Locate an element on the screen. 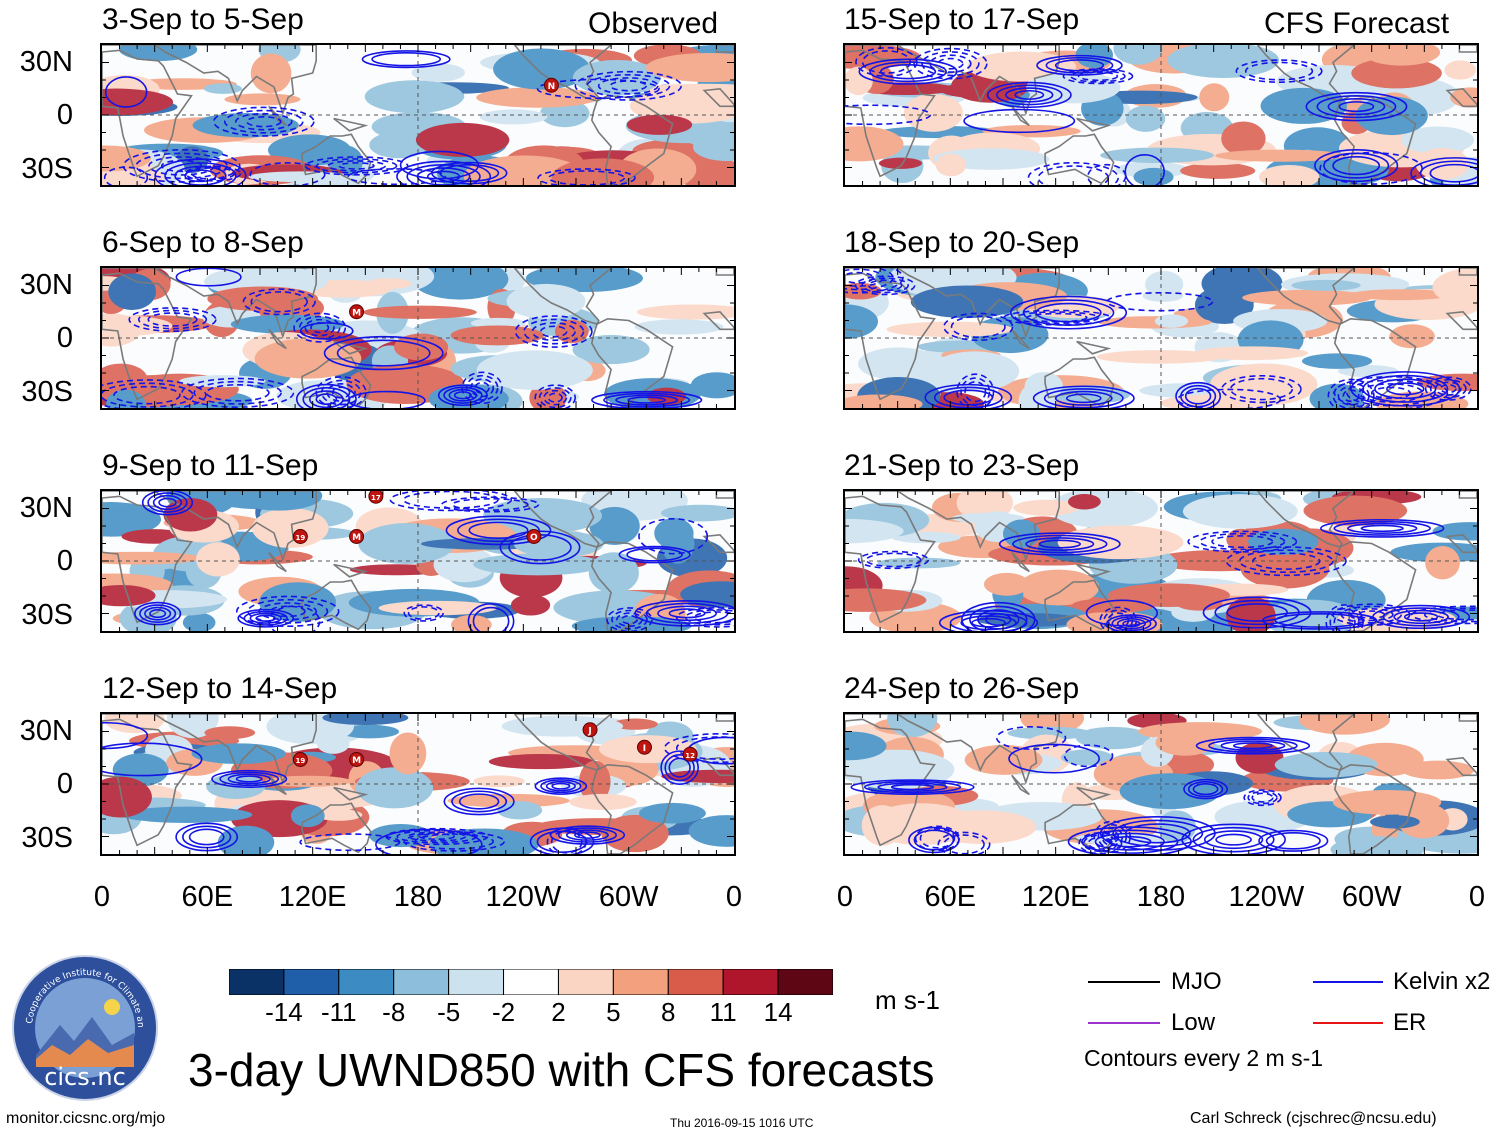 This screenshot has width=1510, height=1137. lat-label: 30N is located at coordinates (46, 62).